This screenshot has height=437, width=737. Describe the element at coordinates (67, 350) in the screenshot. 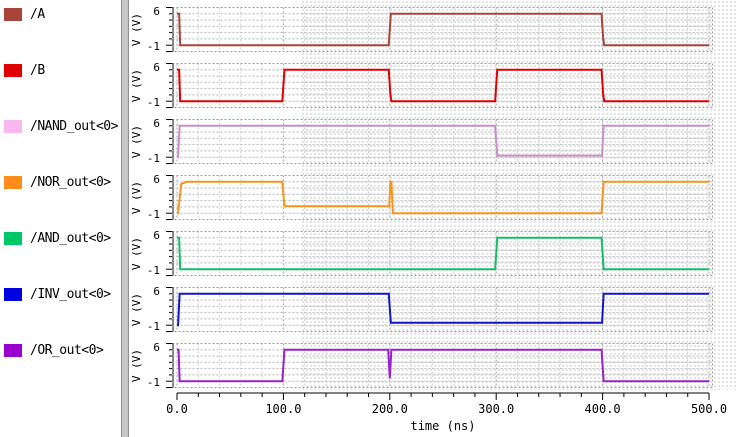

I see `signal-name-label: /OR_out<0>` at that location.